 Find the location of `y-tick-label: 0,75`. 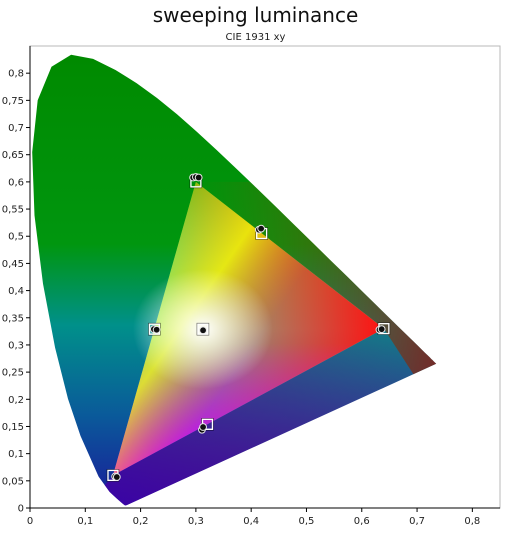

y-tick-label: 0,75 is located at coordinates (13, 101).